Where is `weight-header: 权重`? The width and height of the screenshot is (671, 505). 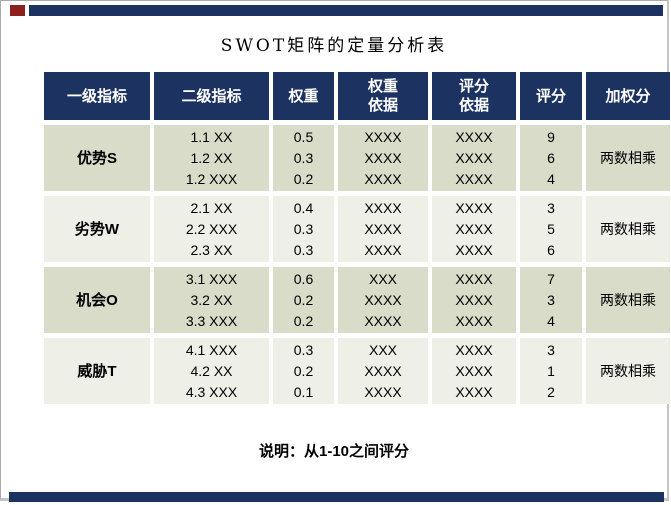
weight-header: 权重 is located at coordinates (303, 96).